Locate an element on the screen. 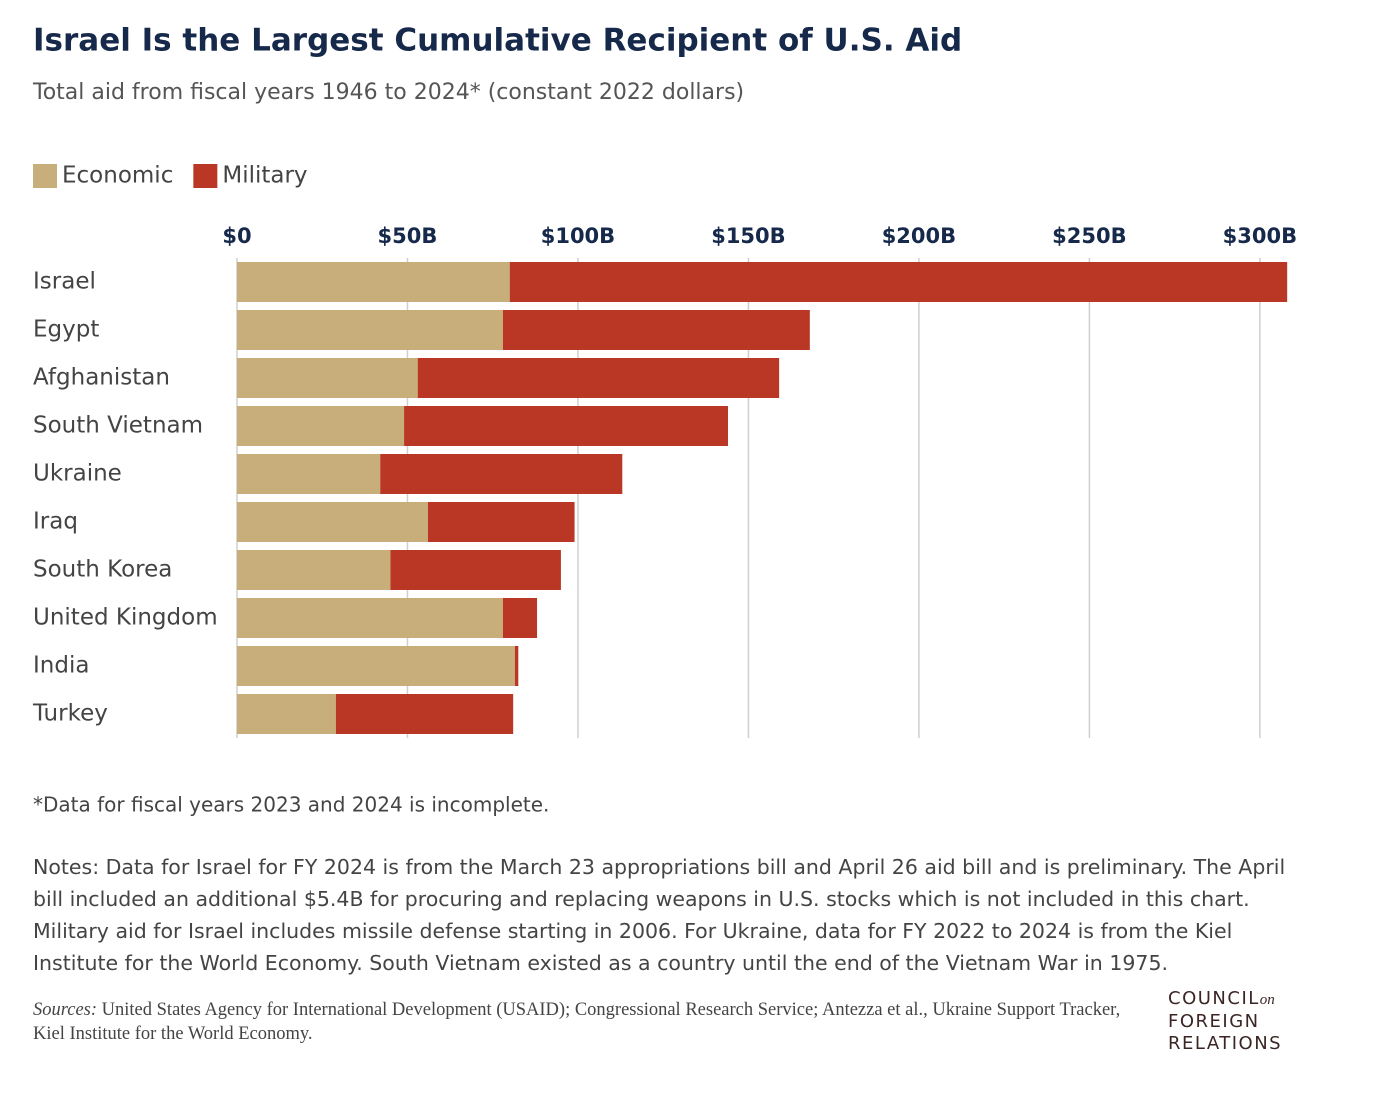  logo-word: FOREIGN is located at coordinates (1214, 1021).